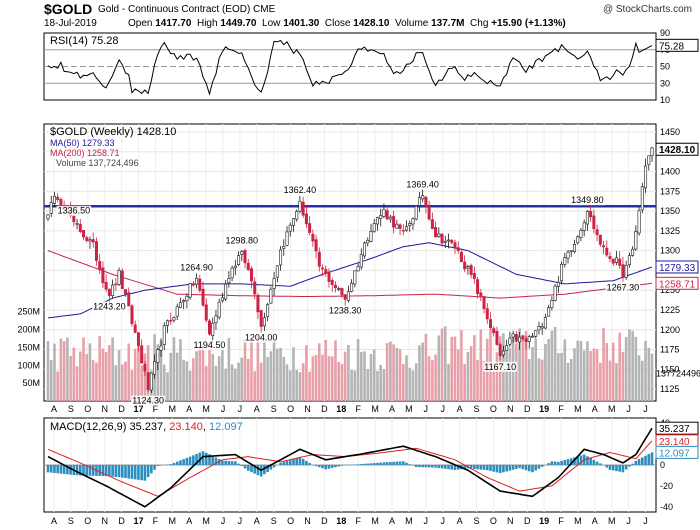 This screenshot has height=530, width=700. What do you see at coordinates (238, 23) in the screenshot?
I see `high-value: 1449.70` at bounding box center [238, 23].